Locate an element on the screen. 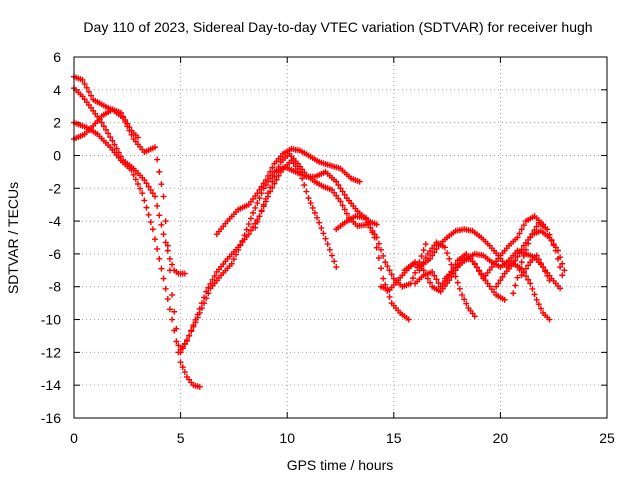 Image resolution: width=640 pixels, height=480 pixels. y-axis-label: SDTVAR / TECUs is located at coordinates (13, 238).